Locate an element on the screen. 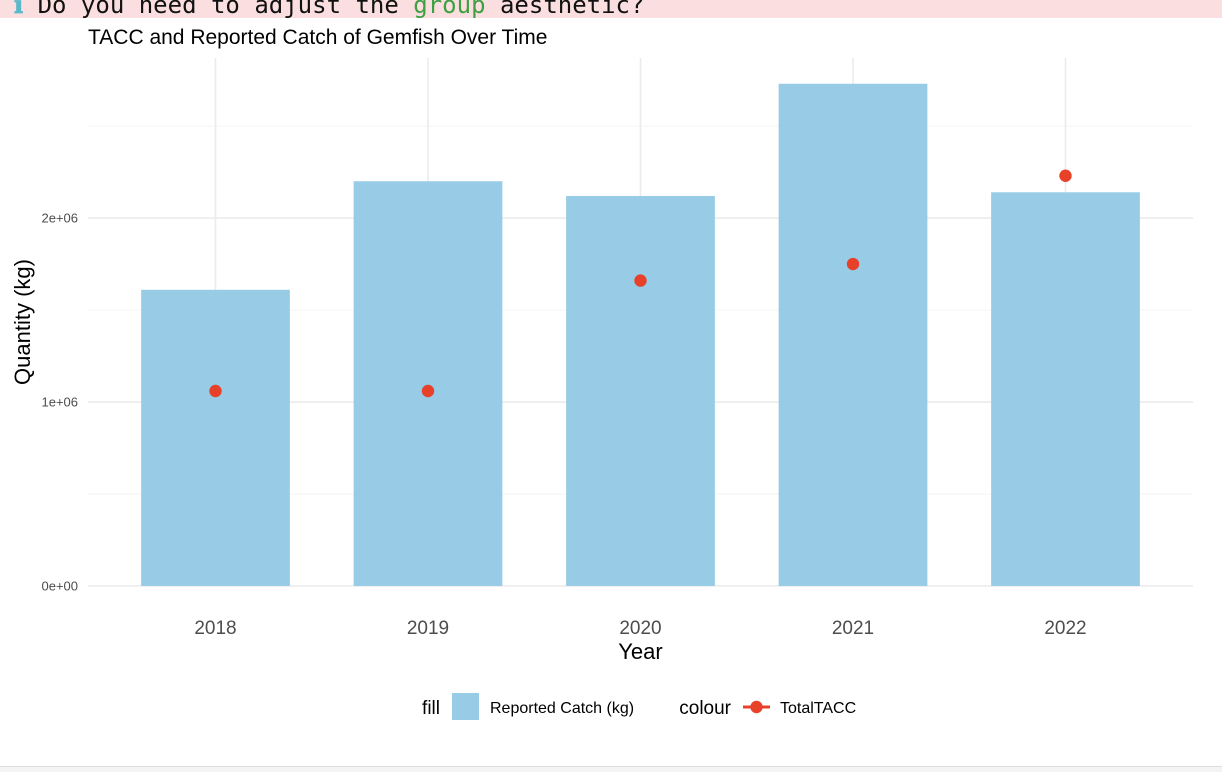 This screenshot has width=1222, height=772. point-2019 is located at coordinates (428, 391).